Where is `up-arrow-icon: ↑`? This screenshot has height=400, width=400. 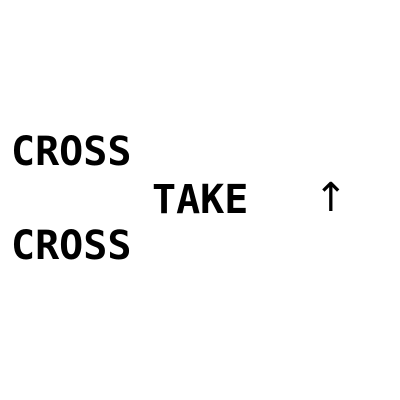 up-arrow-icon: ↑ is located at coordinates (331, 198).